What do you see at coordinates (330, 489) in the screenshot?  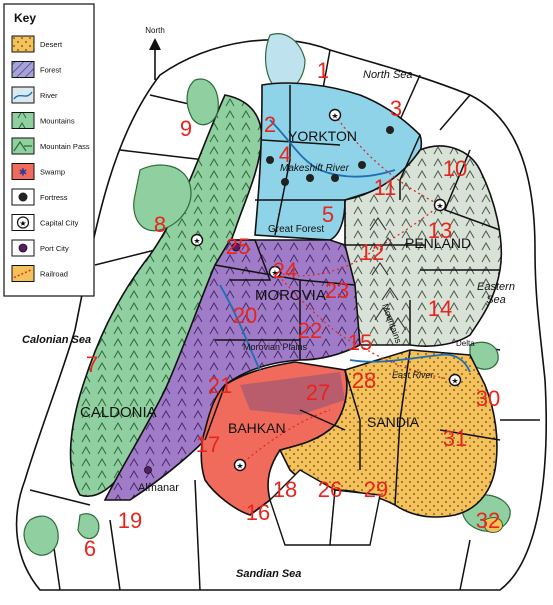 I see `territory-26: 26` at bounding box center [330, 489].